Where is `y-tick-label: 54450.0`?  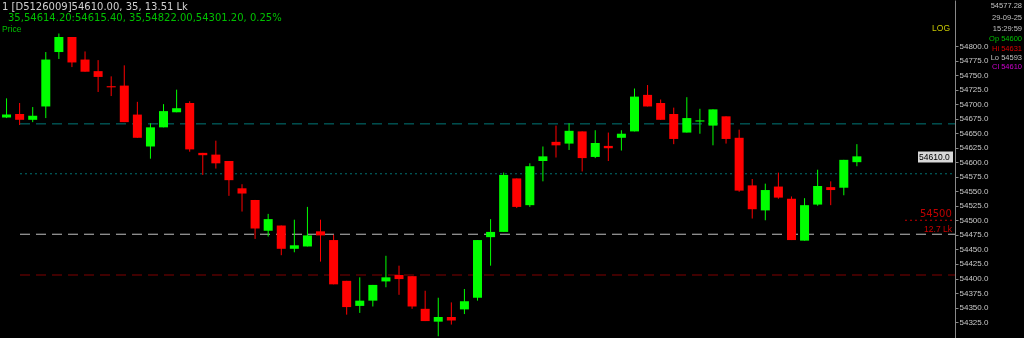
y-tick-label: 54450.0 is located at coordinates (974, 249).